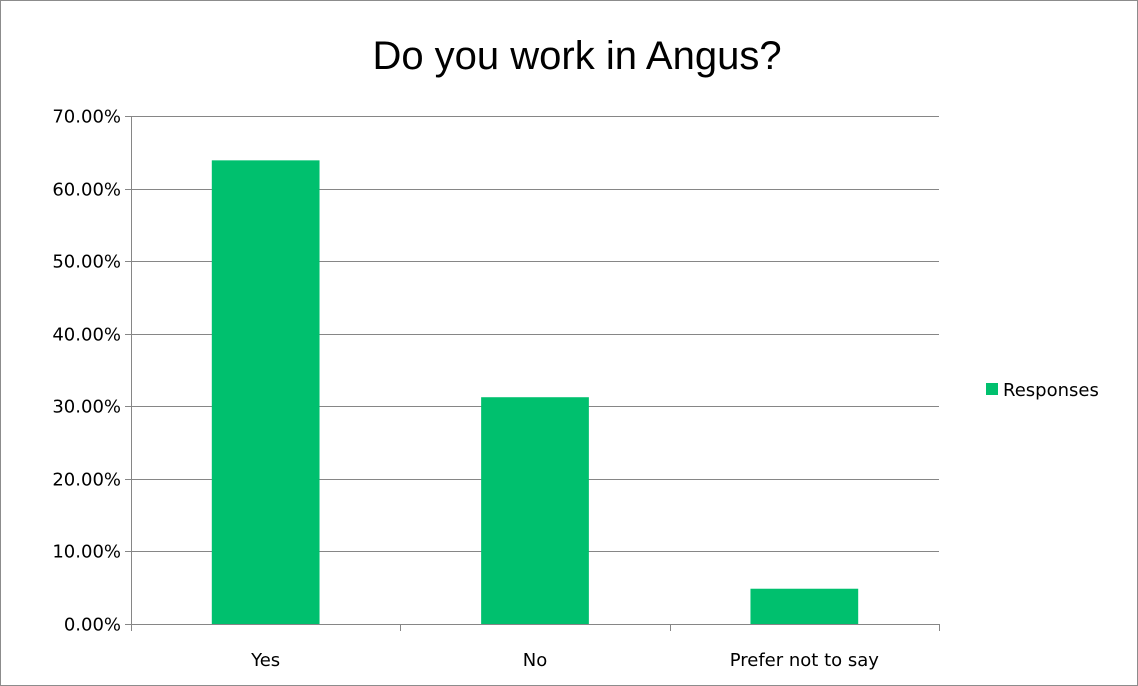  I want to click on y-tick-label: 30.00%, so click(86, 407).